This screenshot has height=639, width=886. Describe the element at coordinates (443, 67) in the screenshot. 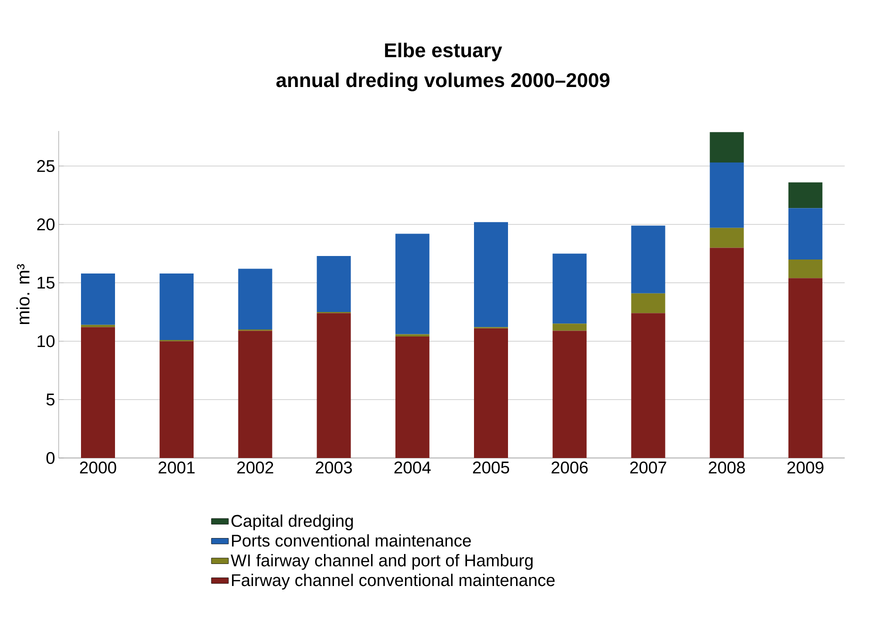

I see `chart-title: Elbe estuary annual dreding volumes 2000–2009` at that location.